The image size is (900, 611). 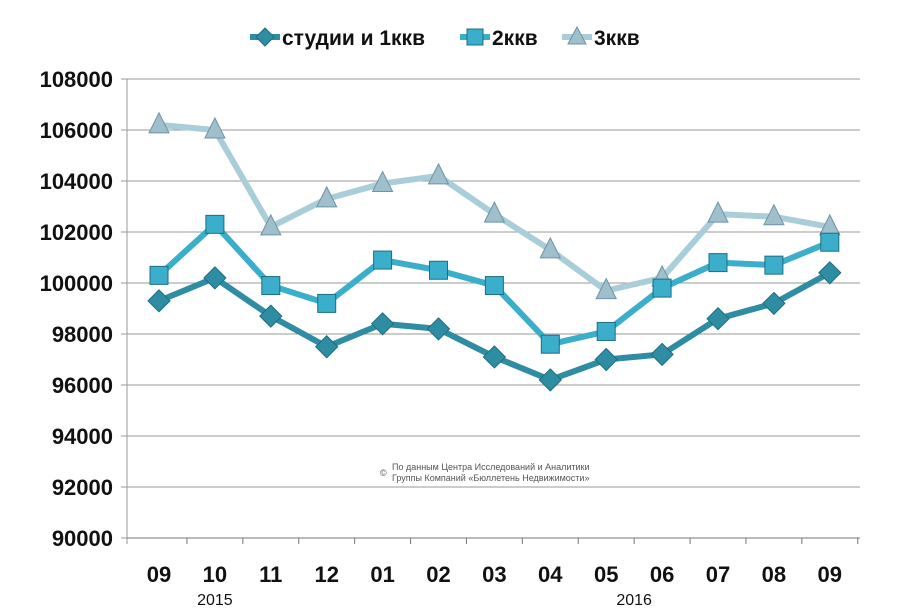 I want to click on x-tick-label: 08, so click(x=774, y=574).